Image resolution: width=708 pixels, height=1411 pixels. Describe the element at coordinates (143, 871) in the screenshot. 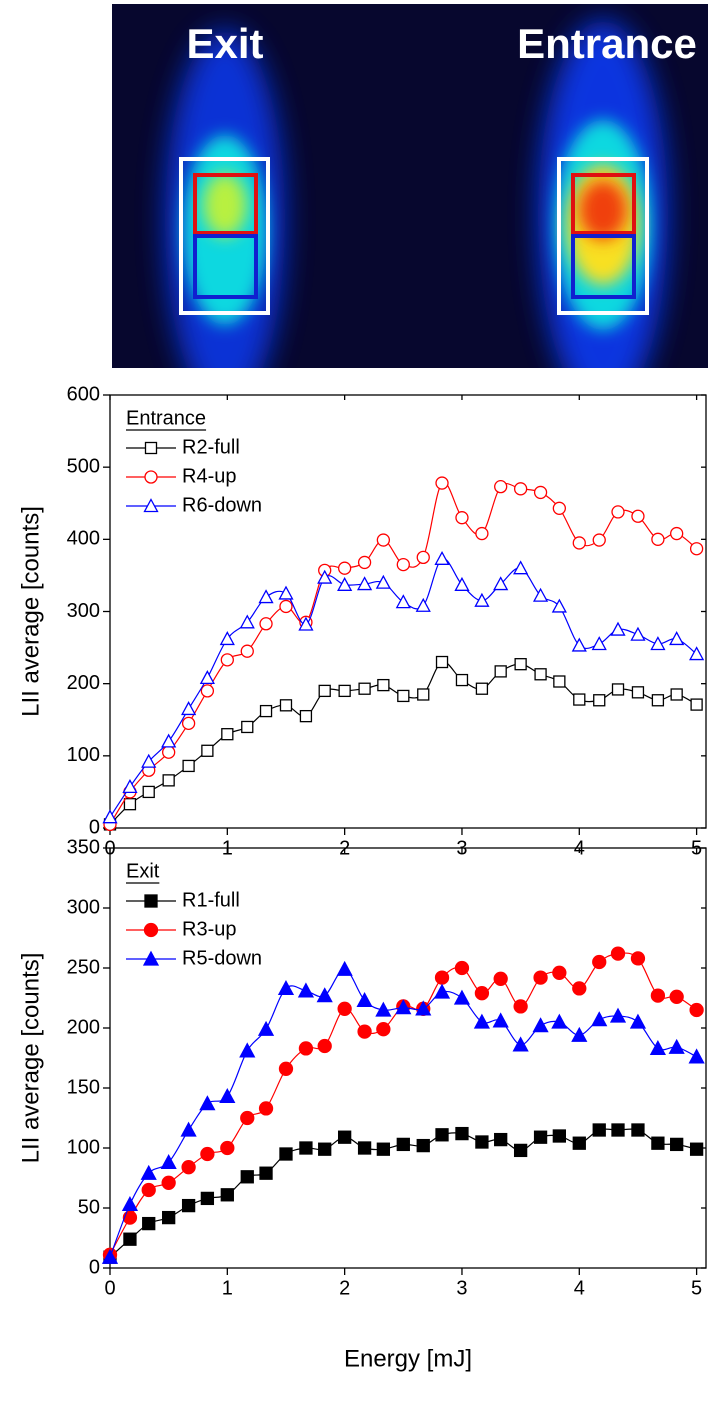

I see `legend-title: Exit` at that location.